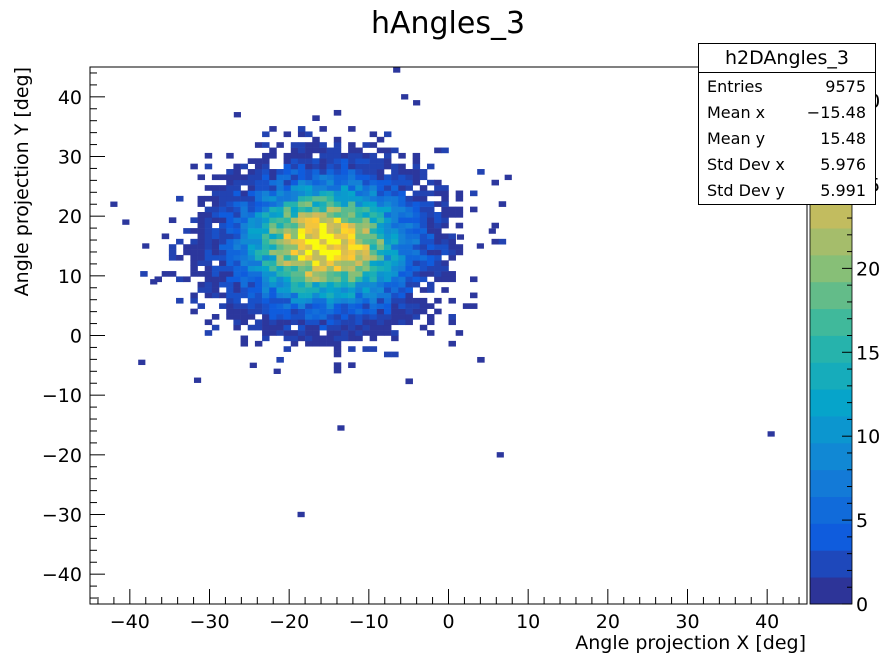  Describe the element at coordinates (480, 246) in the screenshot. I see `outlier-cell` at that location.